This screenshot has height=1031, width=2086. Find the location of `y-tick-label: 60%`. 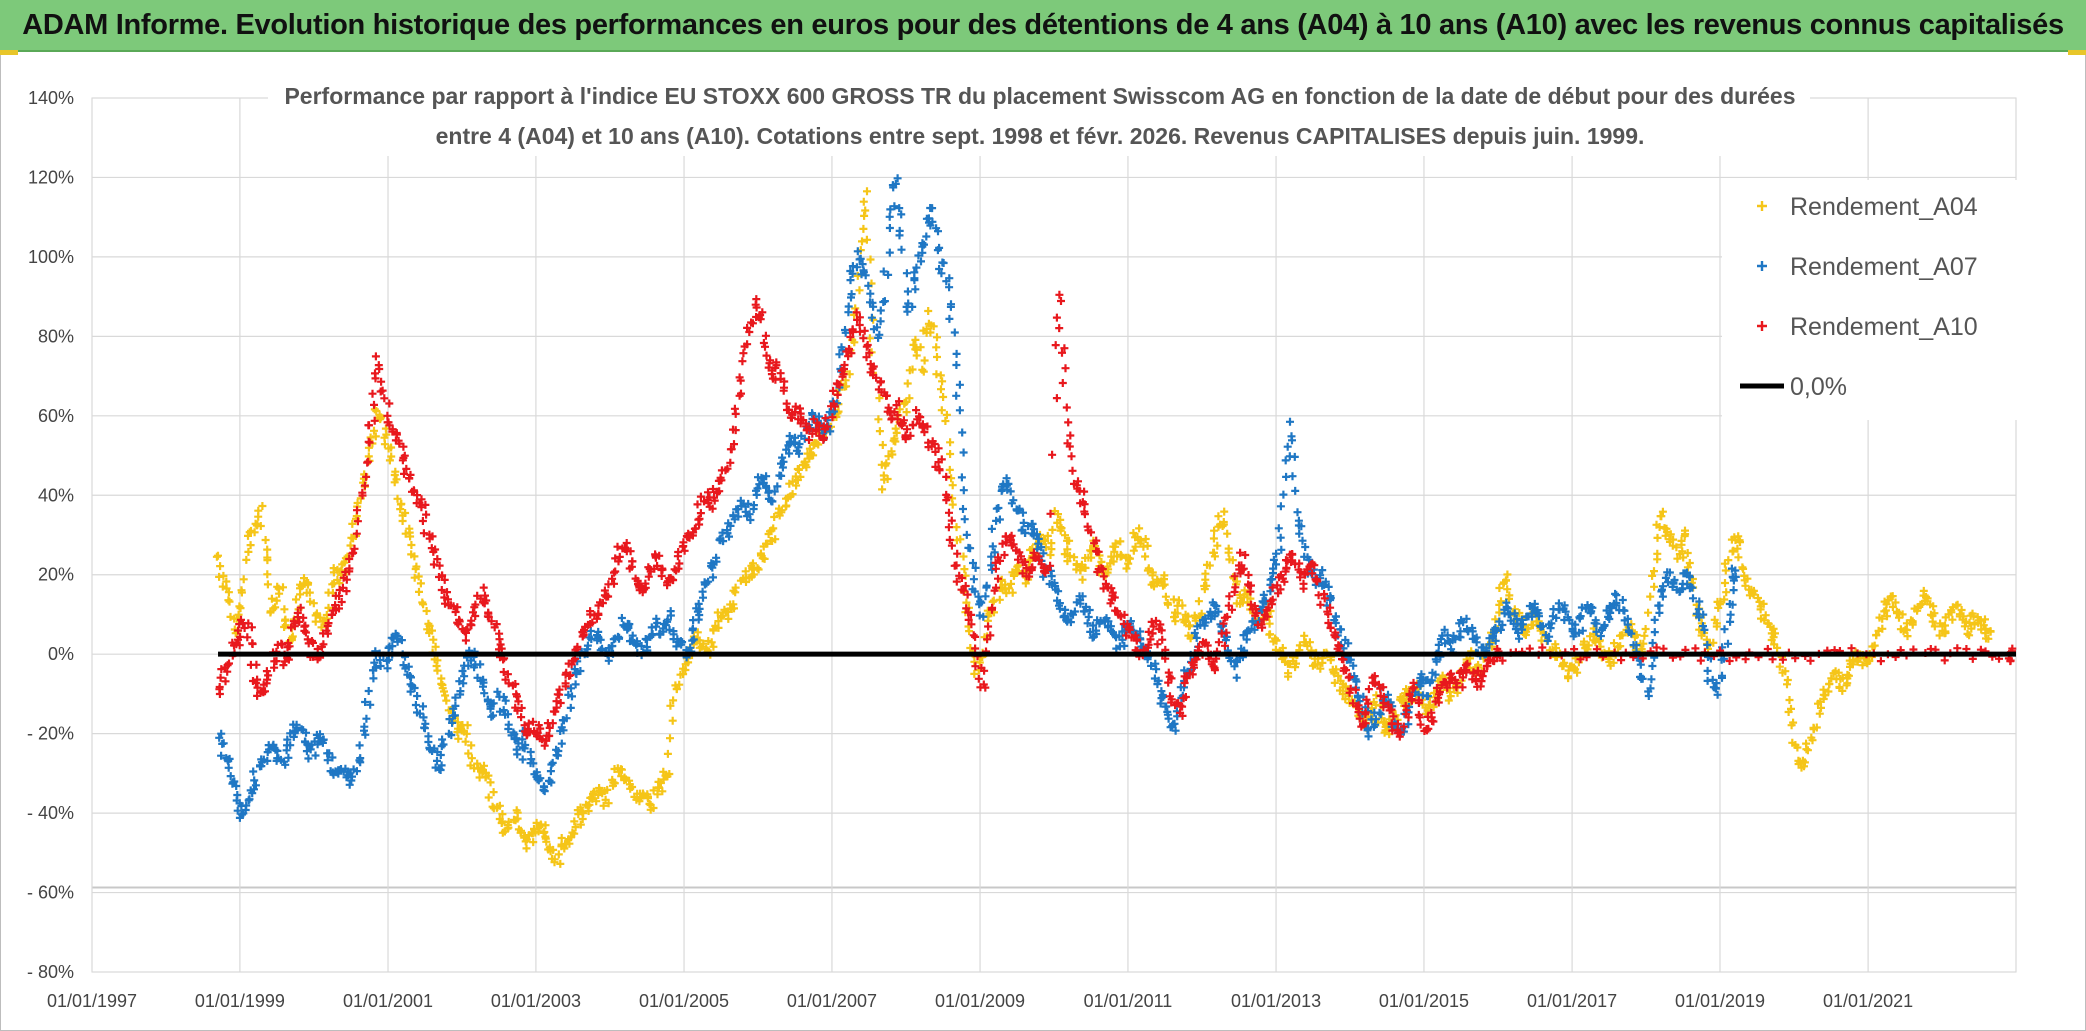

y-tick-label: 60% is located at coordinates (56, 416).